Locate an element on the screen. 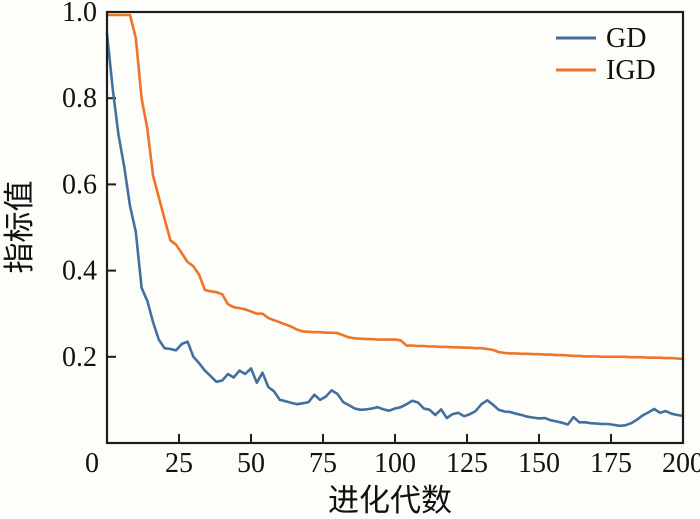  x-tick-label: 200 is located at coordinates (681, 463).